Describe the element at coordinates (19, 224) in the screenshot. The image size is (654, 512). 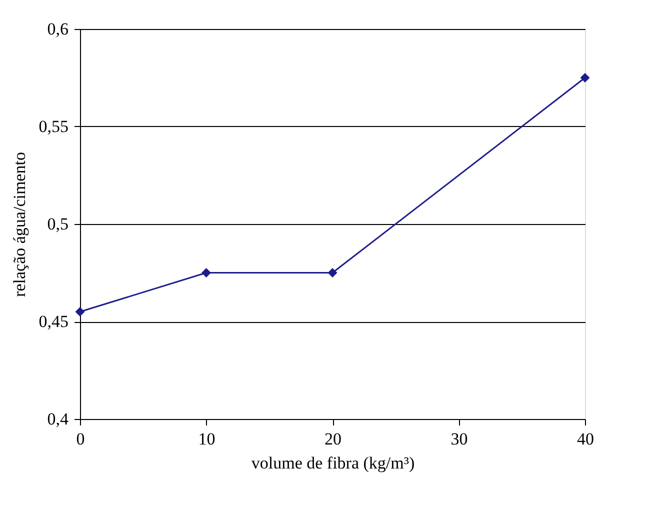
I see `y-axis-title: relação água/cimento` at that location.